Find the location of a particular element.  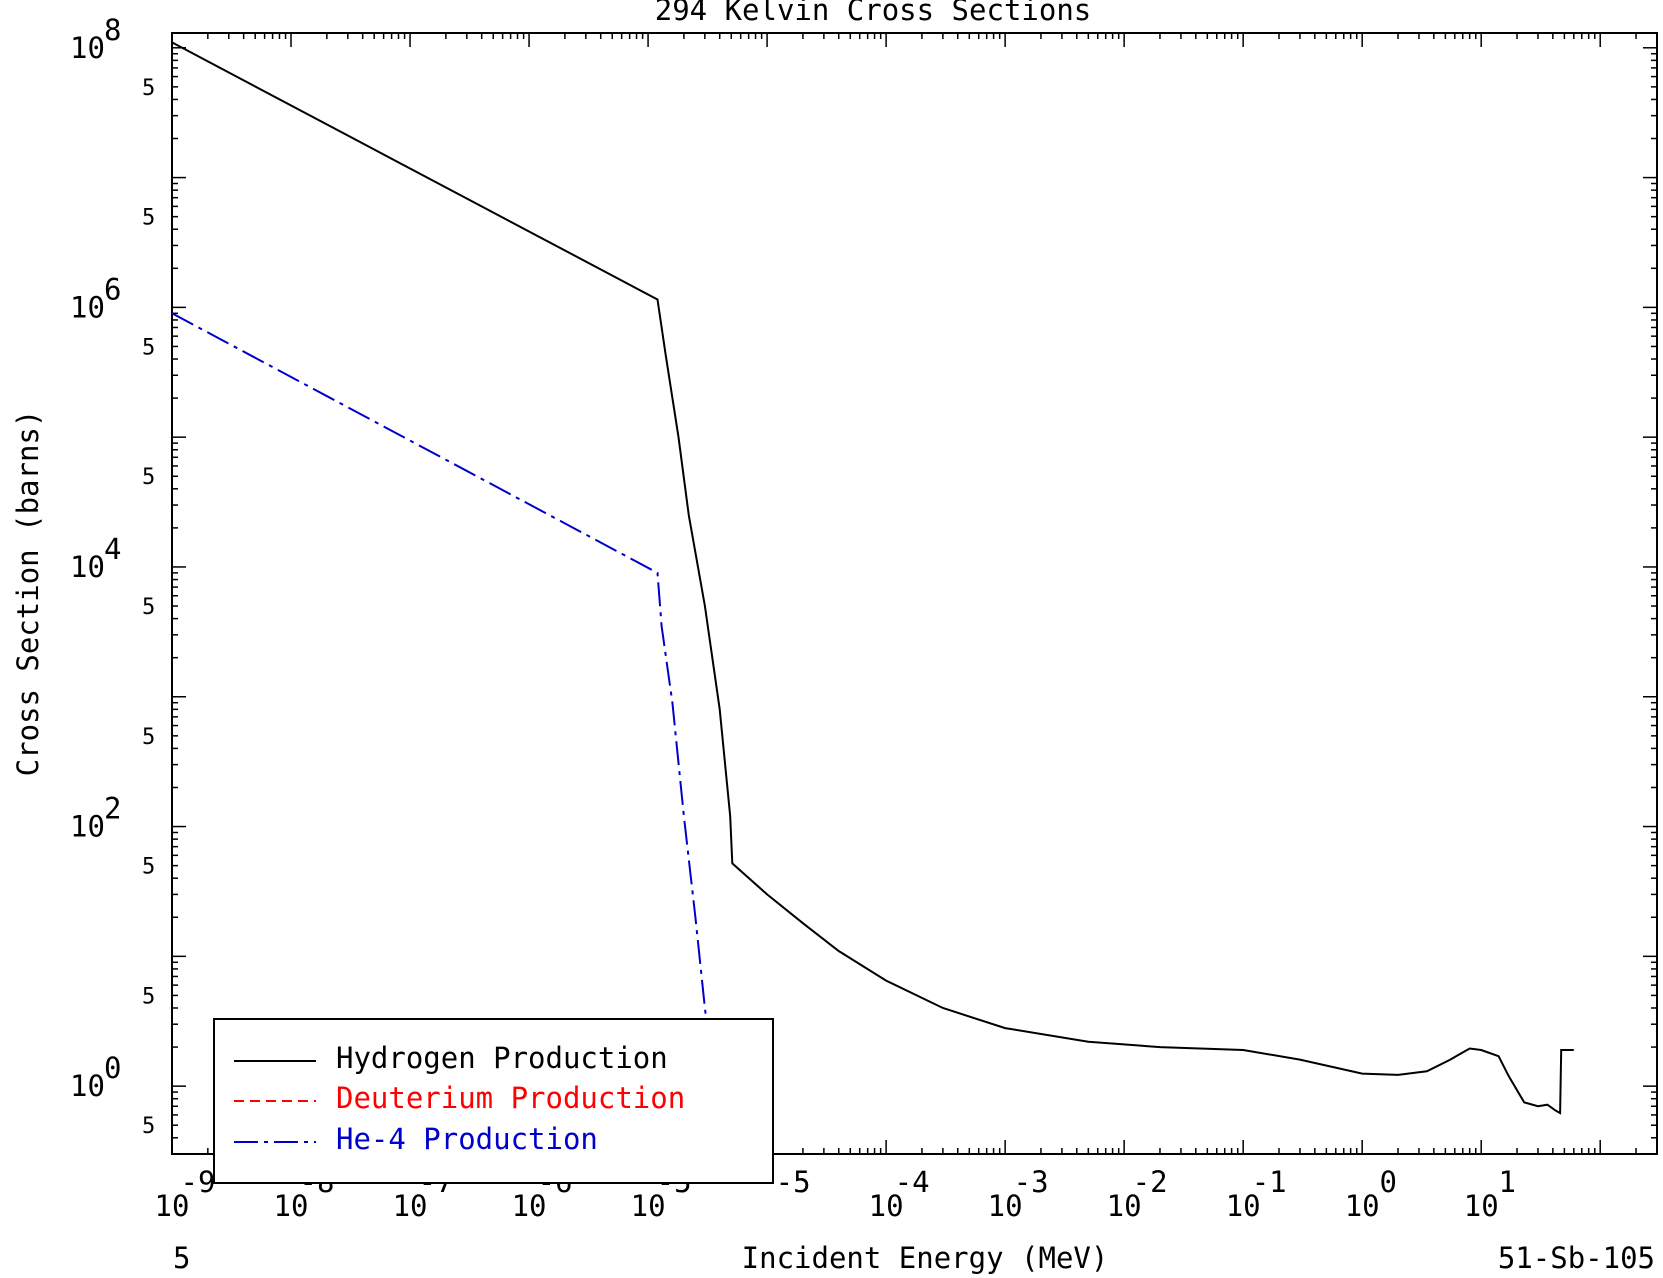

material-label: 51-Sb-105 is located at coordinates (1576, 1258).